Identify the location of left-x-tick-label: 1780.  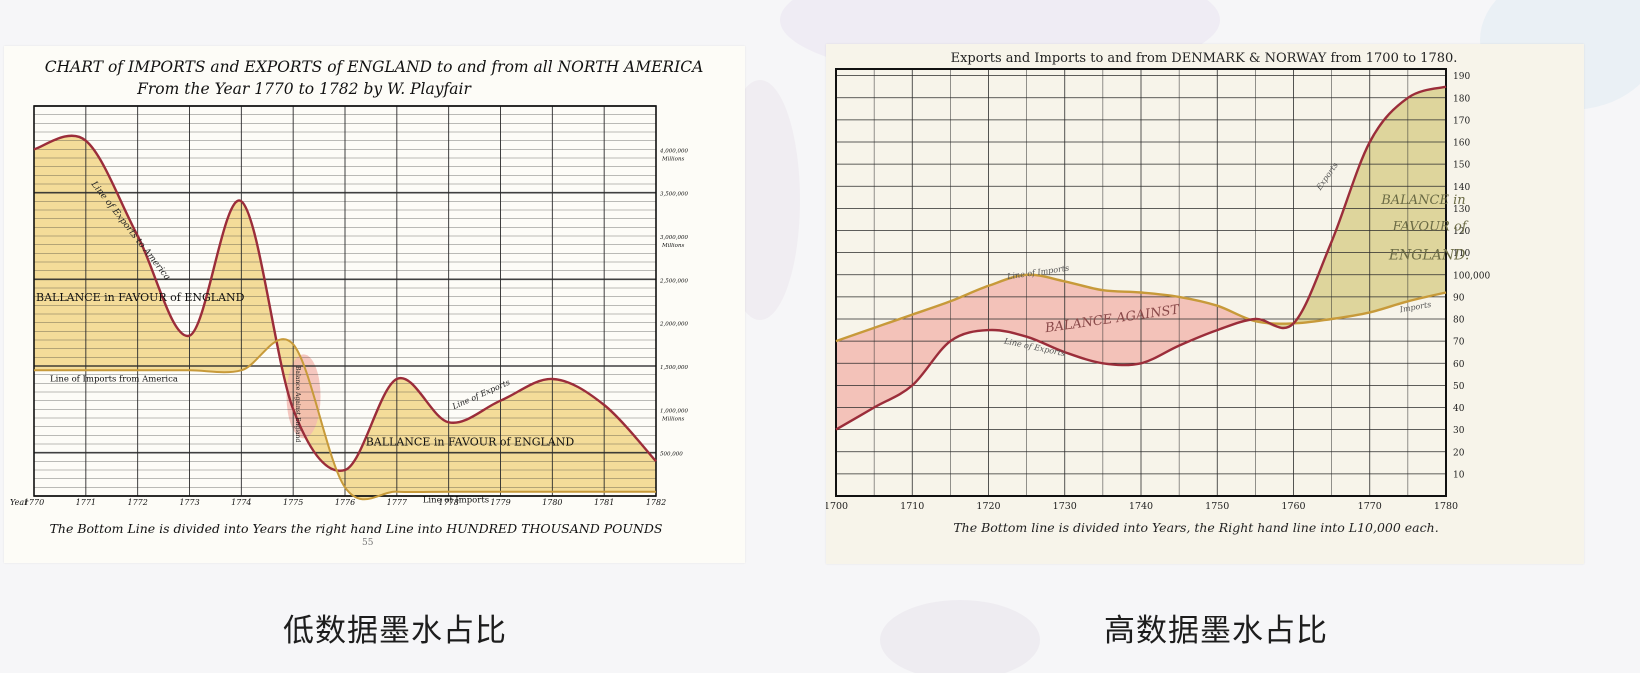
(552, 502).